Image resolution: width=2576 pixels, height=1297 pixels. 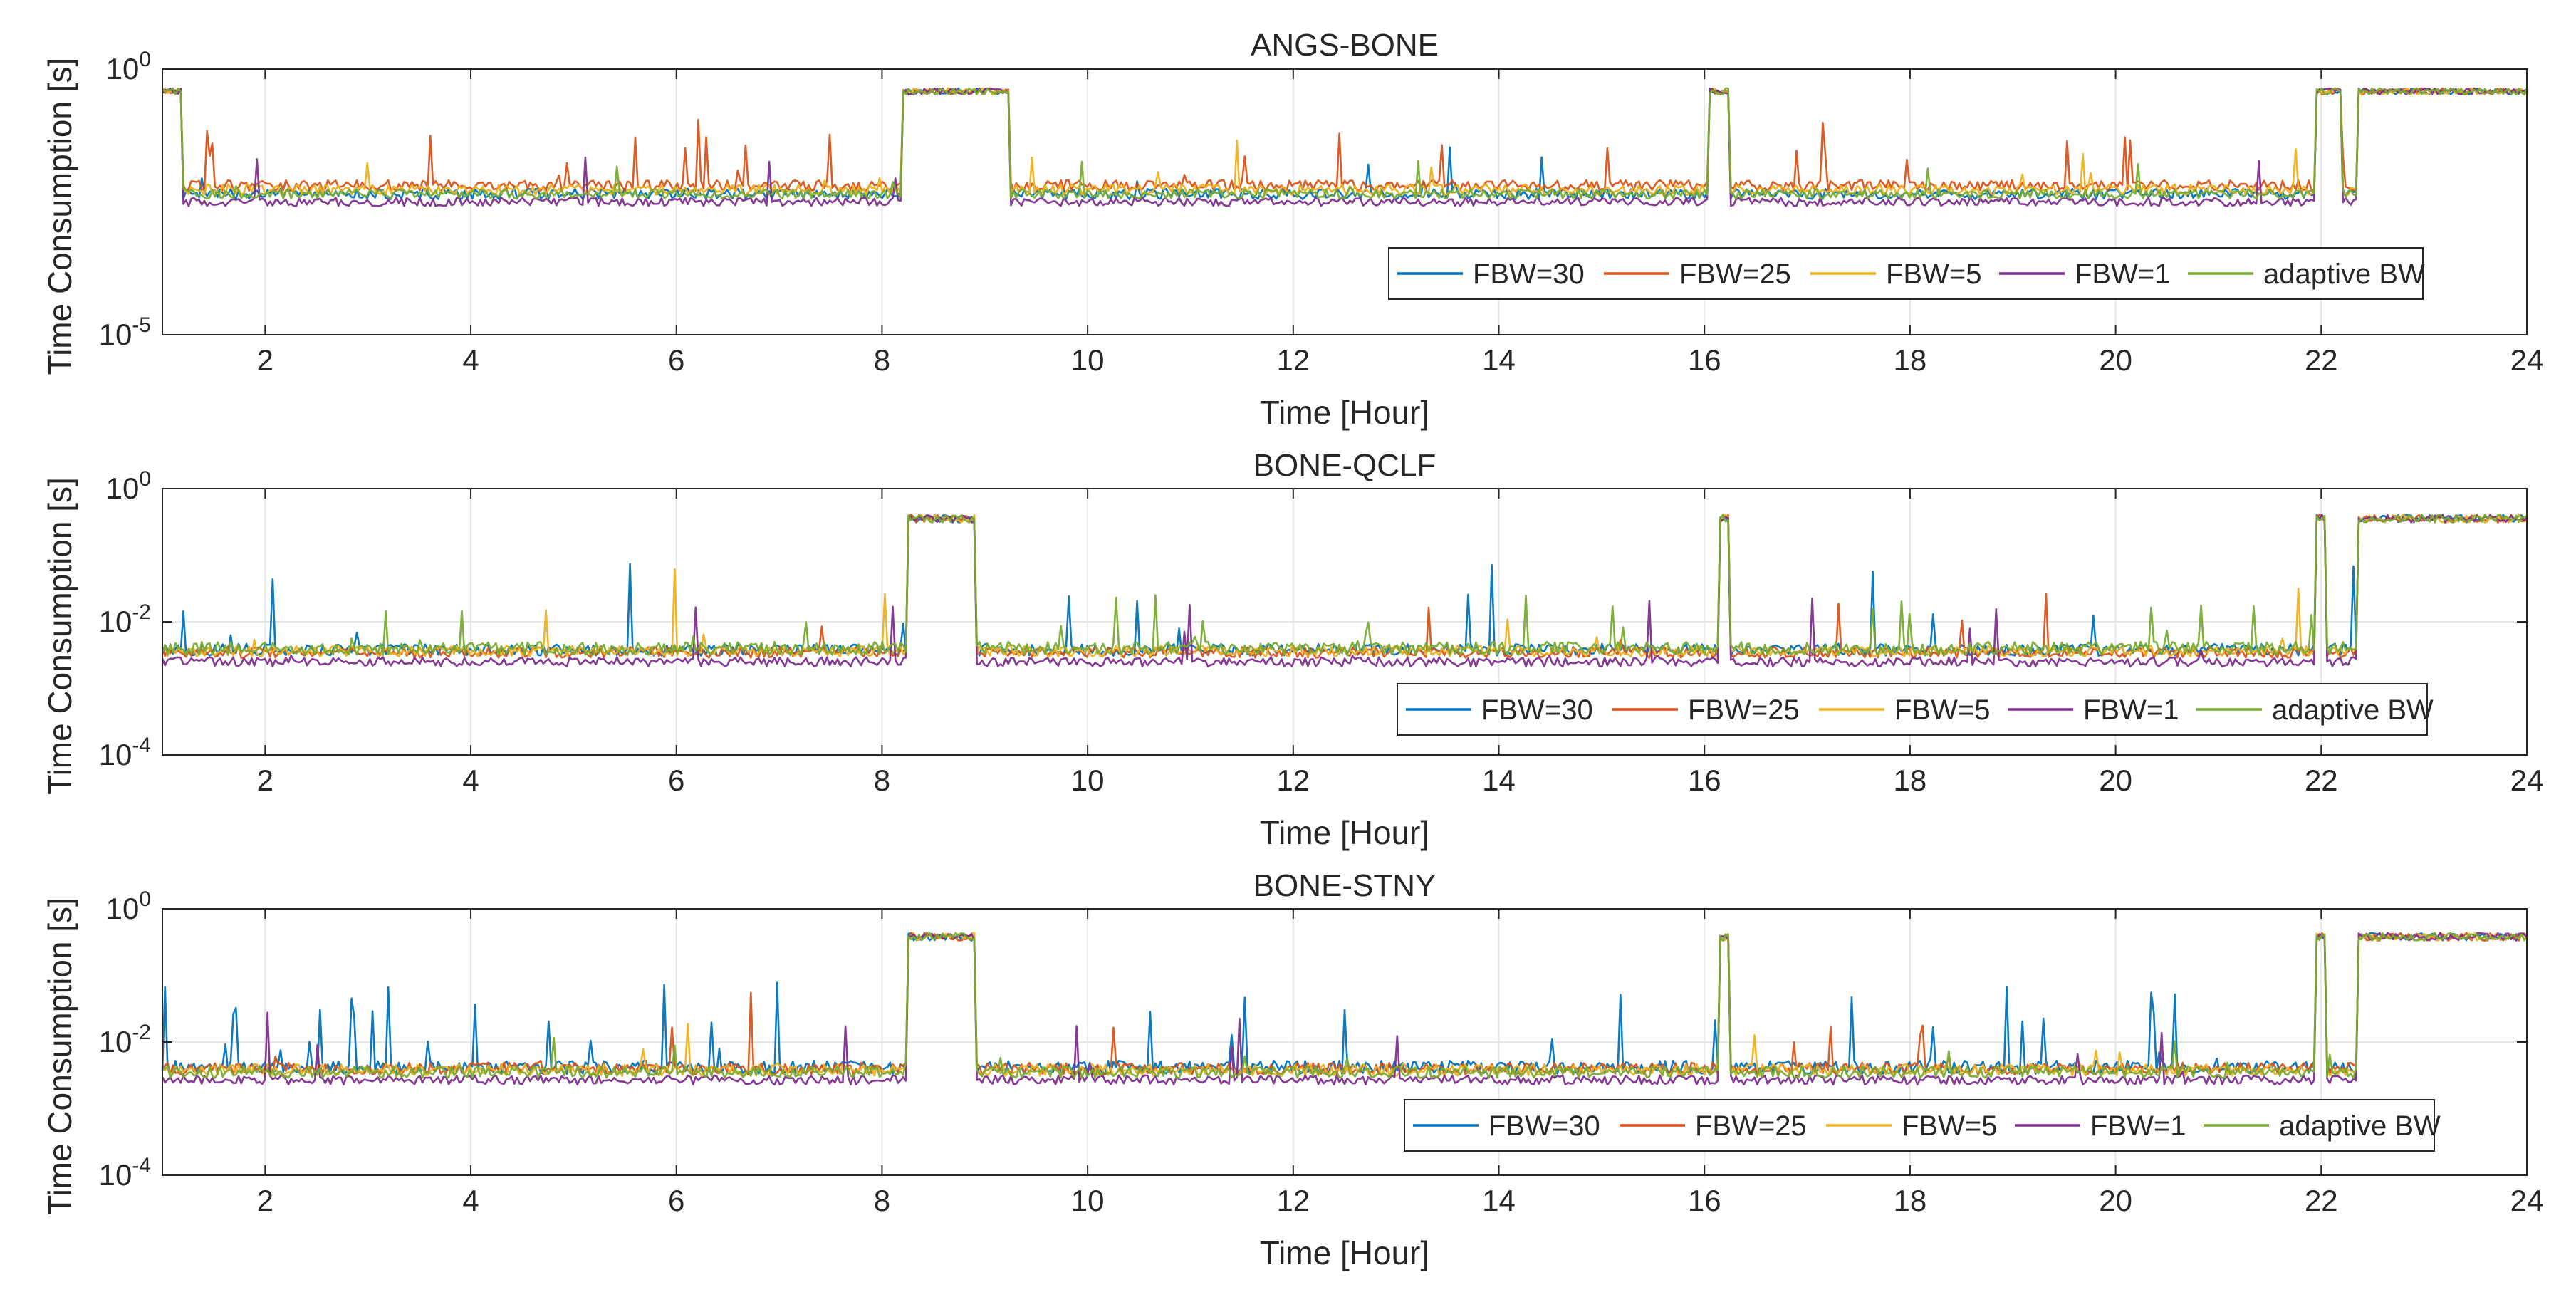 I want to click on chart-title: BONE-QCLF, so click(x=1344, y=465).